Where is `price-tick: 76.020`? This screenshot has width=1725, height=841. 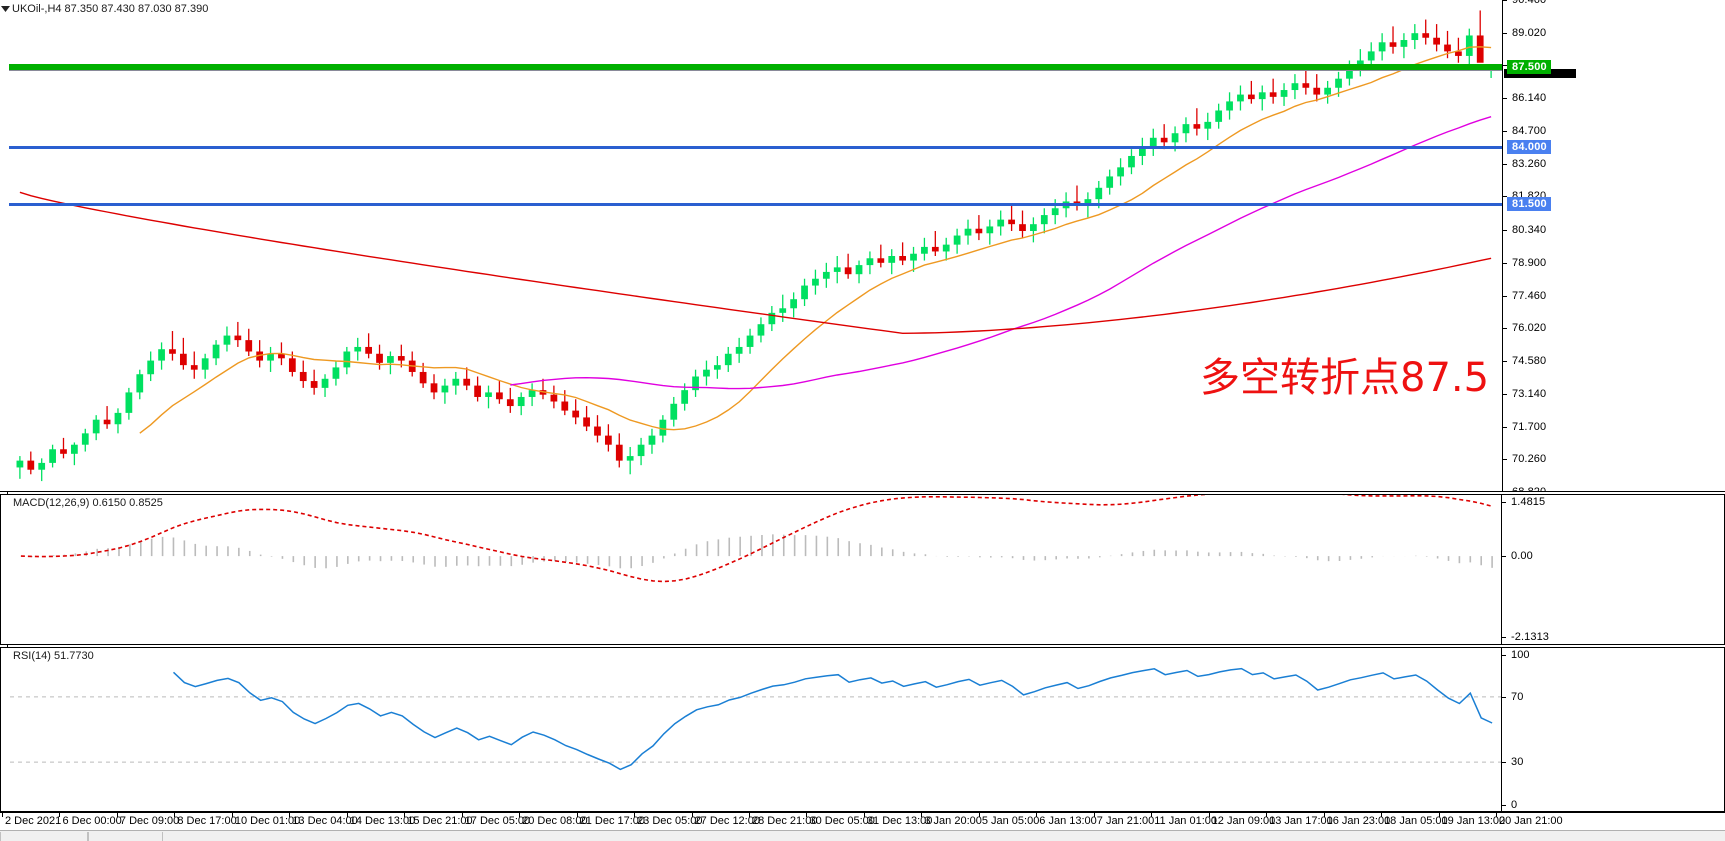 price-tick: 76.020 is located at coordinates (1524, 328).